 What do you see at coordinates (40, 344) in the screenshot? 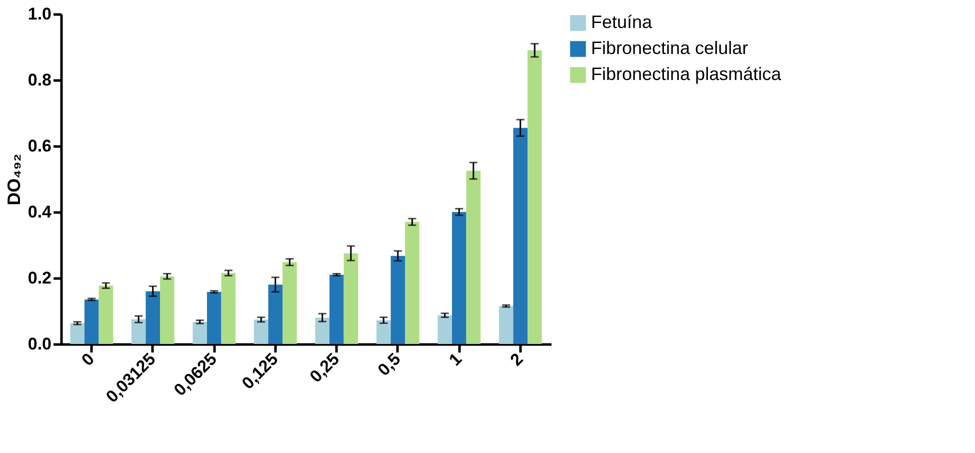
I see `y-tick-label: 0.0` at bounding box center [40, 344].